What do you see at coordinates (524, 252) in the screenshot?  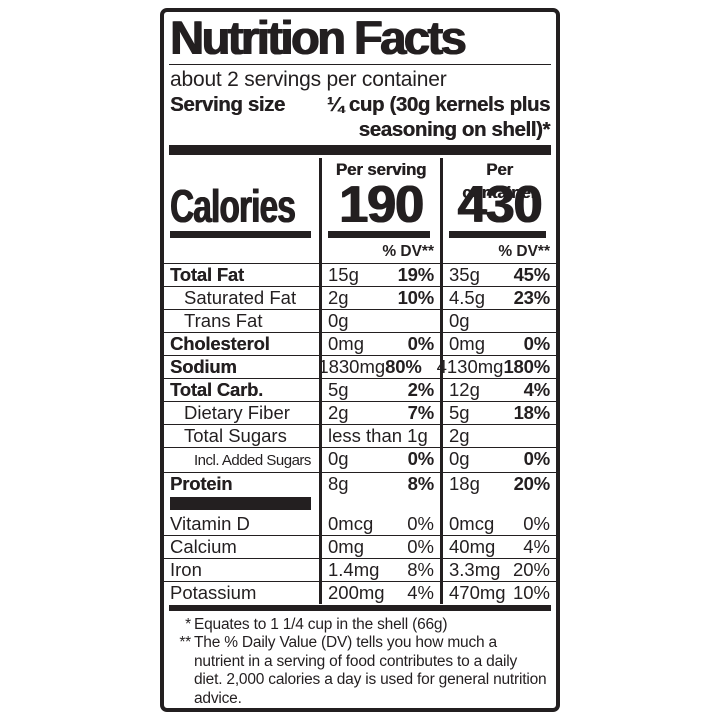 I see `per-container-dv-header: % DV**` at bounding box center [524, 252].